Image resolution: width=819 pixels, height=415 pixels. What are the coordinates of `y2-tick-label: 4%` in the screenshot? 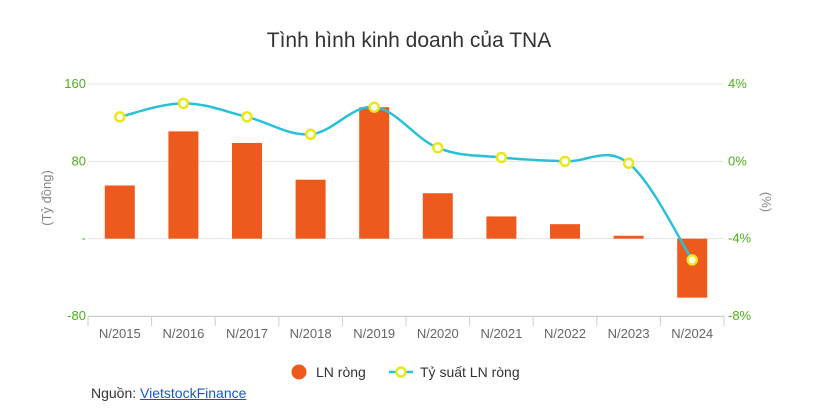 It's located at (737, 83).